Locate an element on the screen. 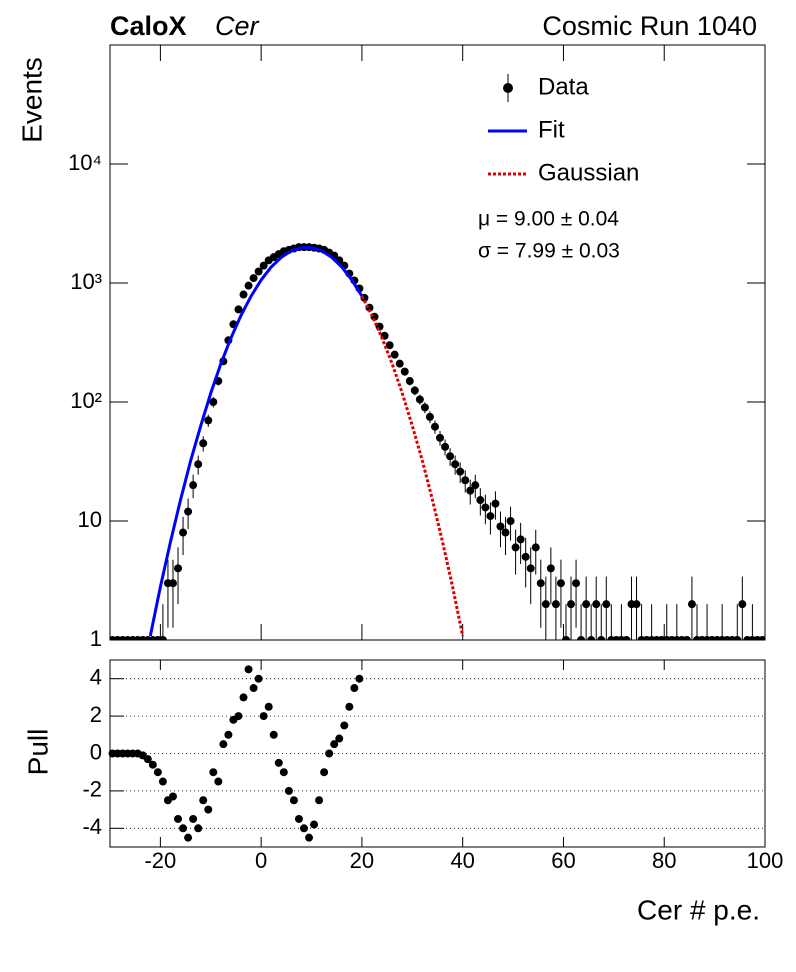 Image resolution: width=796 pixels, height=972 pixels. y-tick-label: 10 is located at coordinates (90, 519).